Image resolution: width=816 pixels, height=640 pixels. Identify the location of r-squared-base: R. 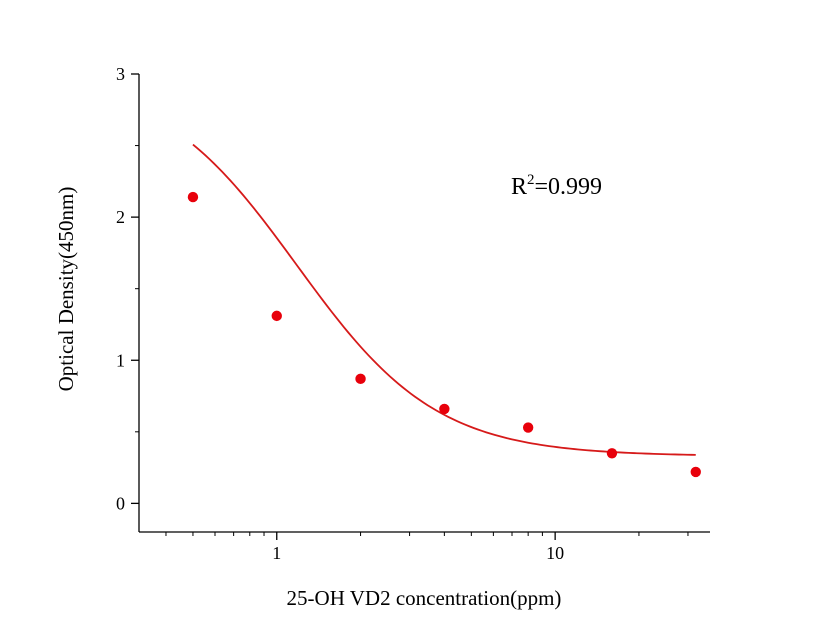
(519, 187).